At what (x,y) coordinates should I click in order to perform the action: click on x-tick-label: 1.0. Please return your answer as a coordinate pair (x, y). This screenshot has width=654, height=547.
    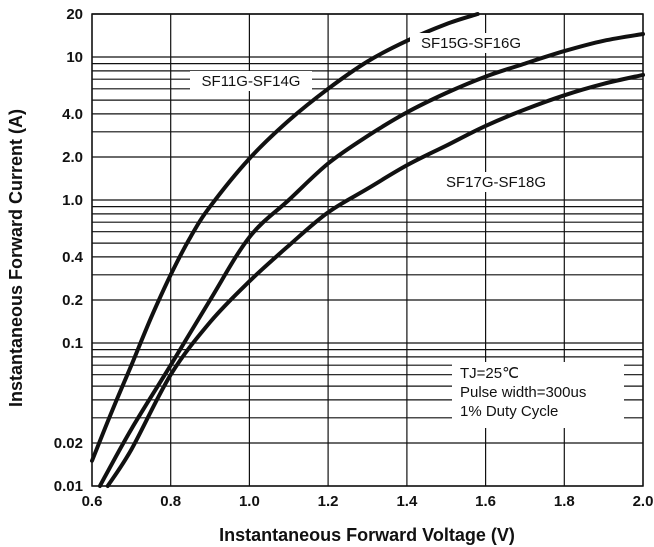
    Looking at the image, I should click on (249, 501).